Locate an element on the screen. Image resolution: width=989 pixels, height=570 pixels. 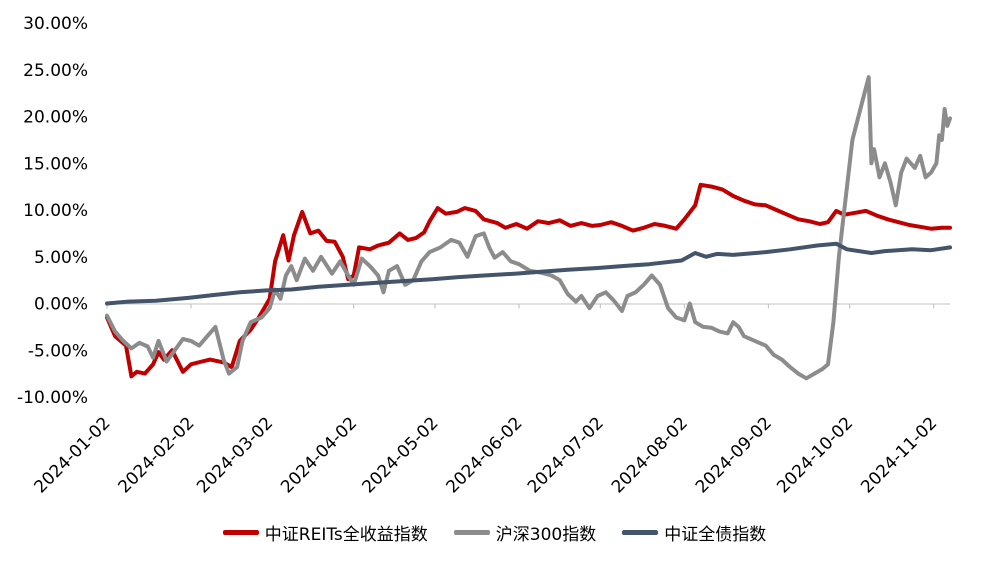
y-tick-label: 10.00% is located at coordinates (55, 211).